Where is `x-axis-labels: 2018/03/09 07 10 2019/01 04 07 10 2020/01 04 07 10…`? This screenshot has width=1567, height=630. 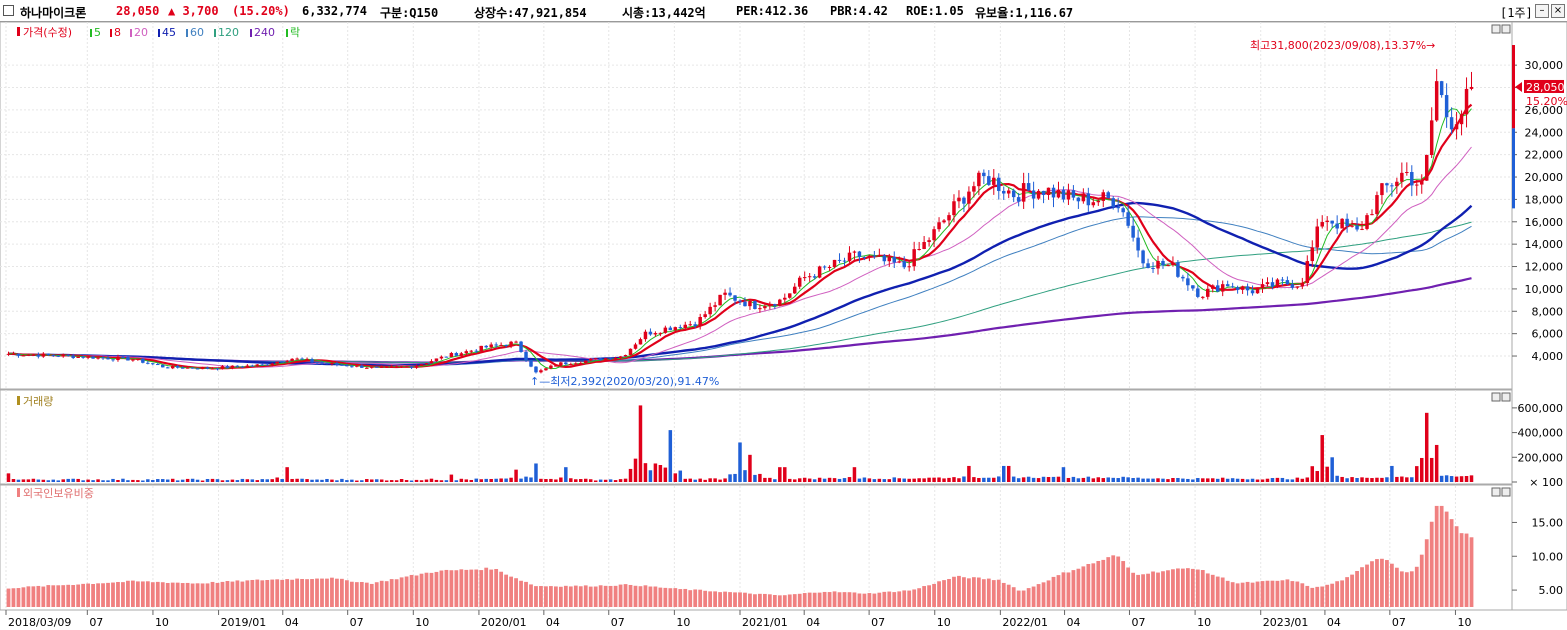 x-axis-labels: 2018/03/09 07 10 2019/01 04 07 10 2020/01 04 07 10… is located at coordinates (738, 619).